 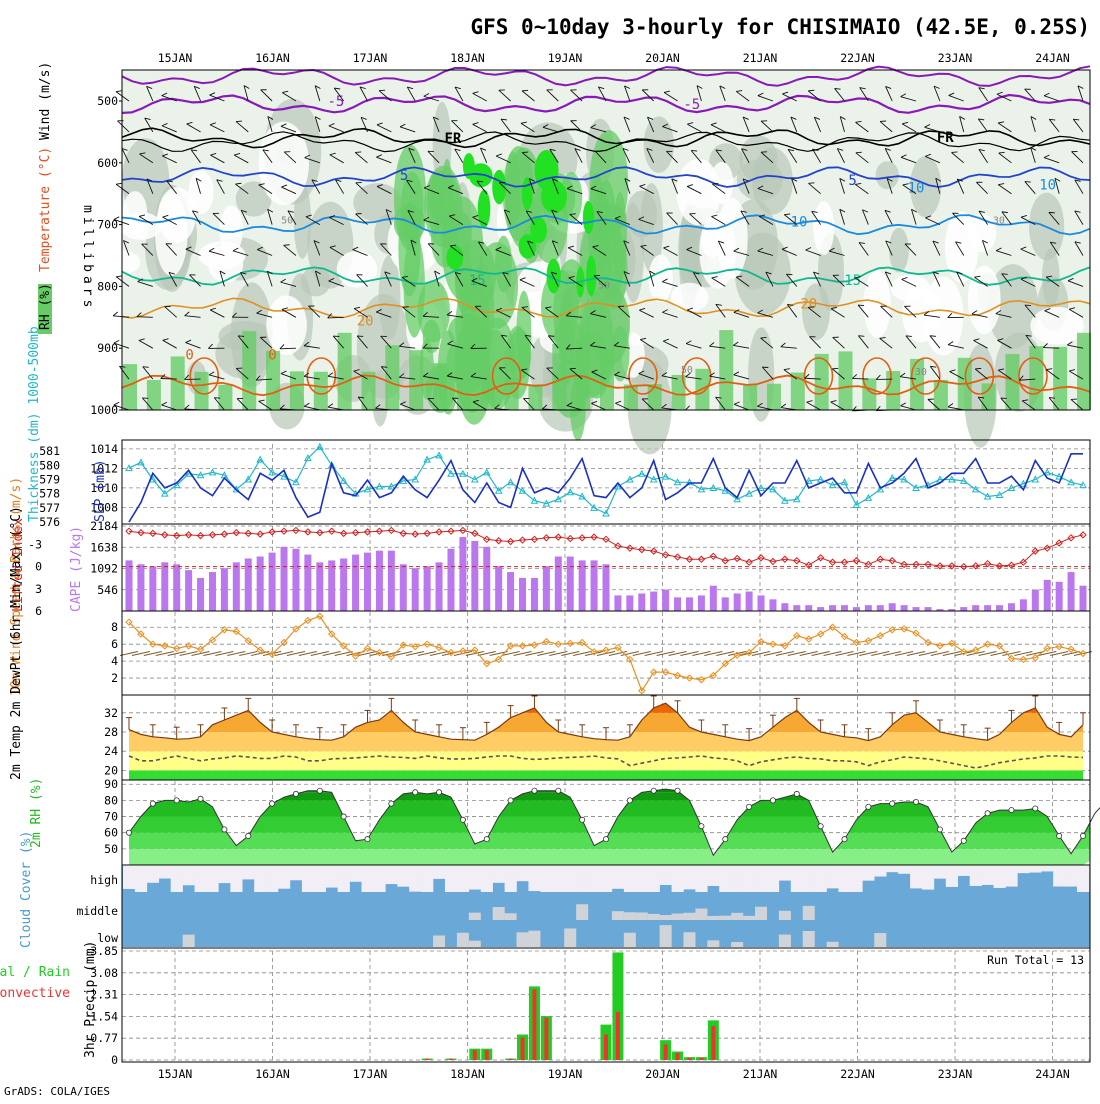 What do you see at coordinates (107, 225) in the screenshot?
I see `y-tick-label: 700` at bounding box center [107, 225].